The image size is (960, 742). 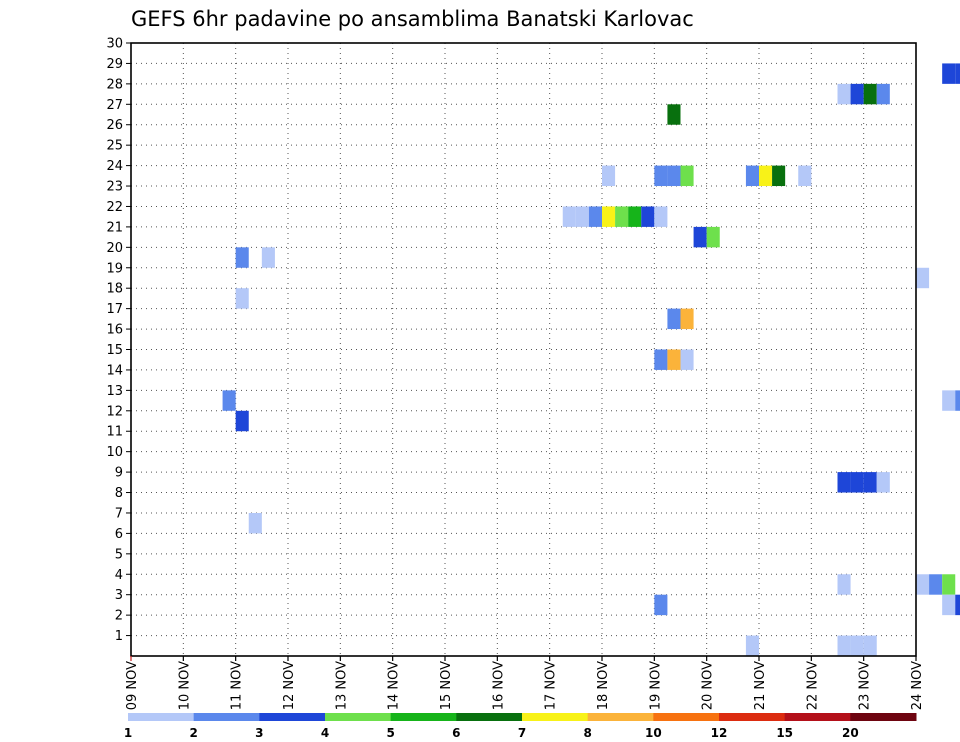 What do you see at coordinates (119, 513) in the screenshot?
I see `y-tick-label: 7` at bounding box center [119, 513].